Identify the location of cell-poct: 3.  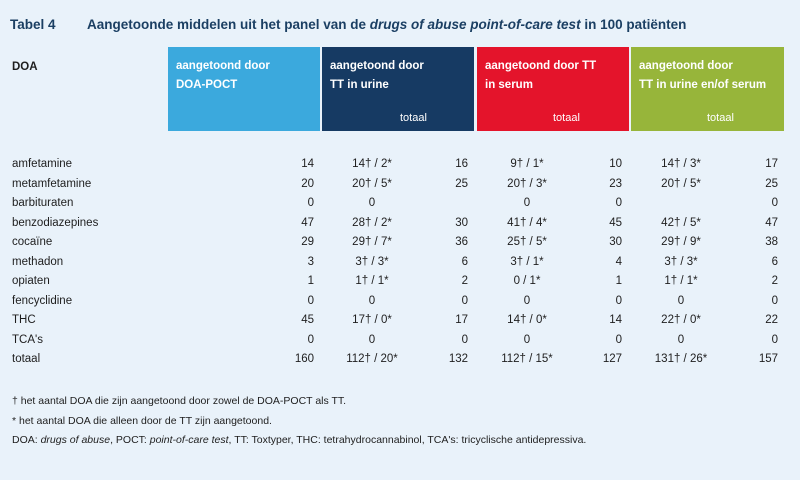
(310, 261).